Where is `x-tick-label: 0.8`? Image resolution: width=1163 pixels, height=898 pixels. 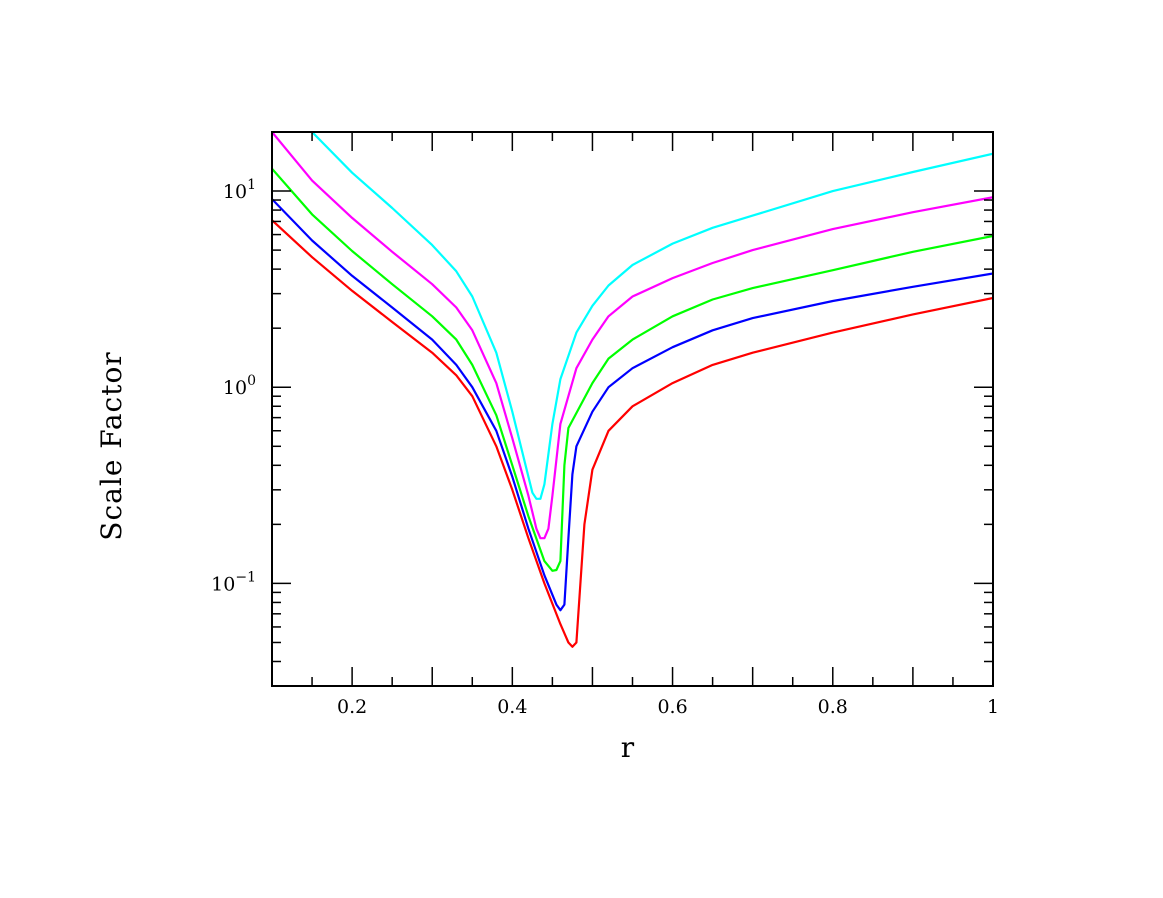 x-tick-label: 0.8 is located at coordinates (833, 707).